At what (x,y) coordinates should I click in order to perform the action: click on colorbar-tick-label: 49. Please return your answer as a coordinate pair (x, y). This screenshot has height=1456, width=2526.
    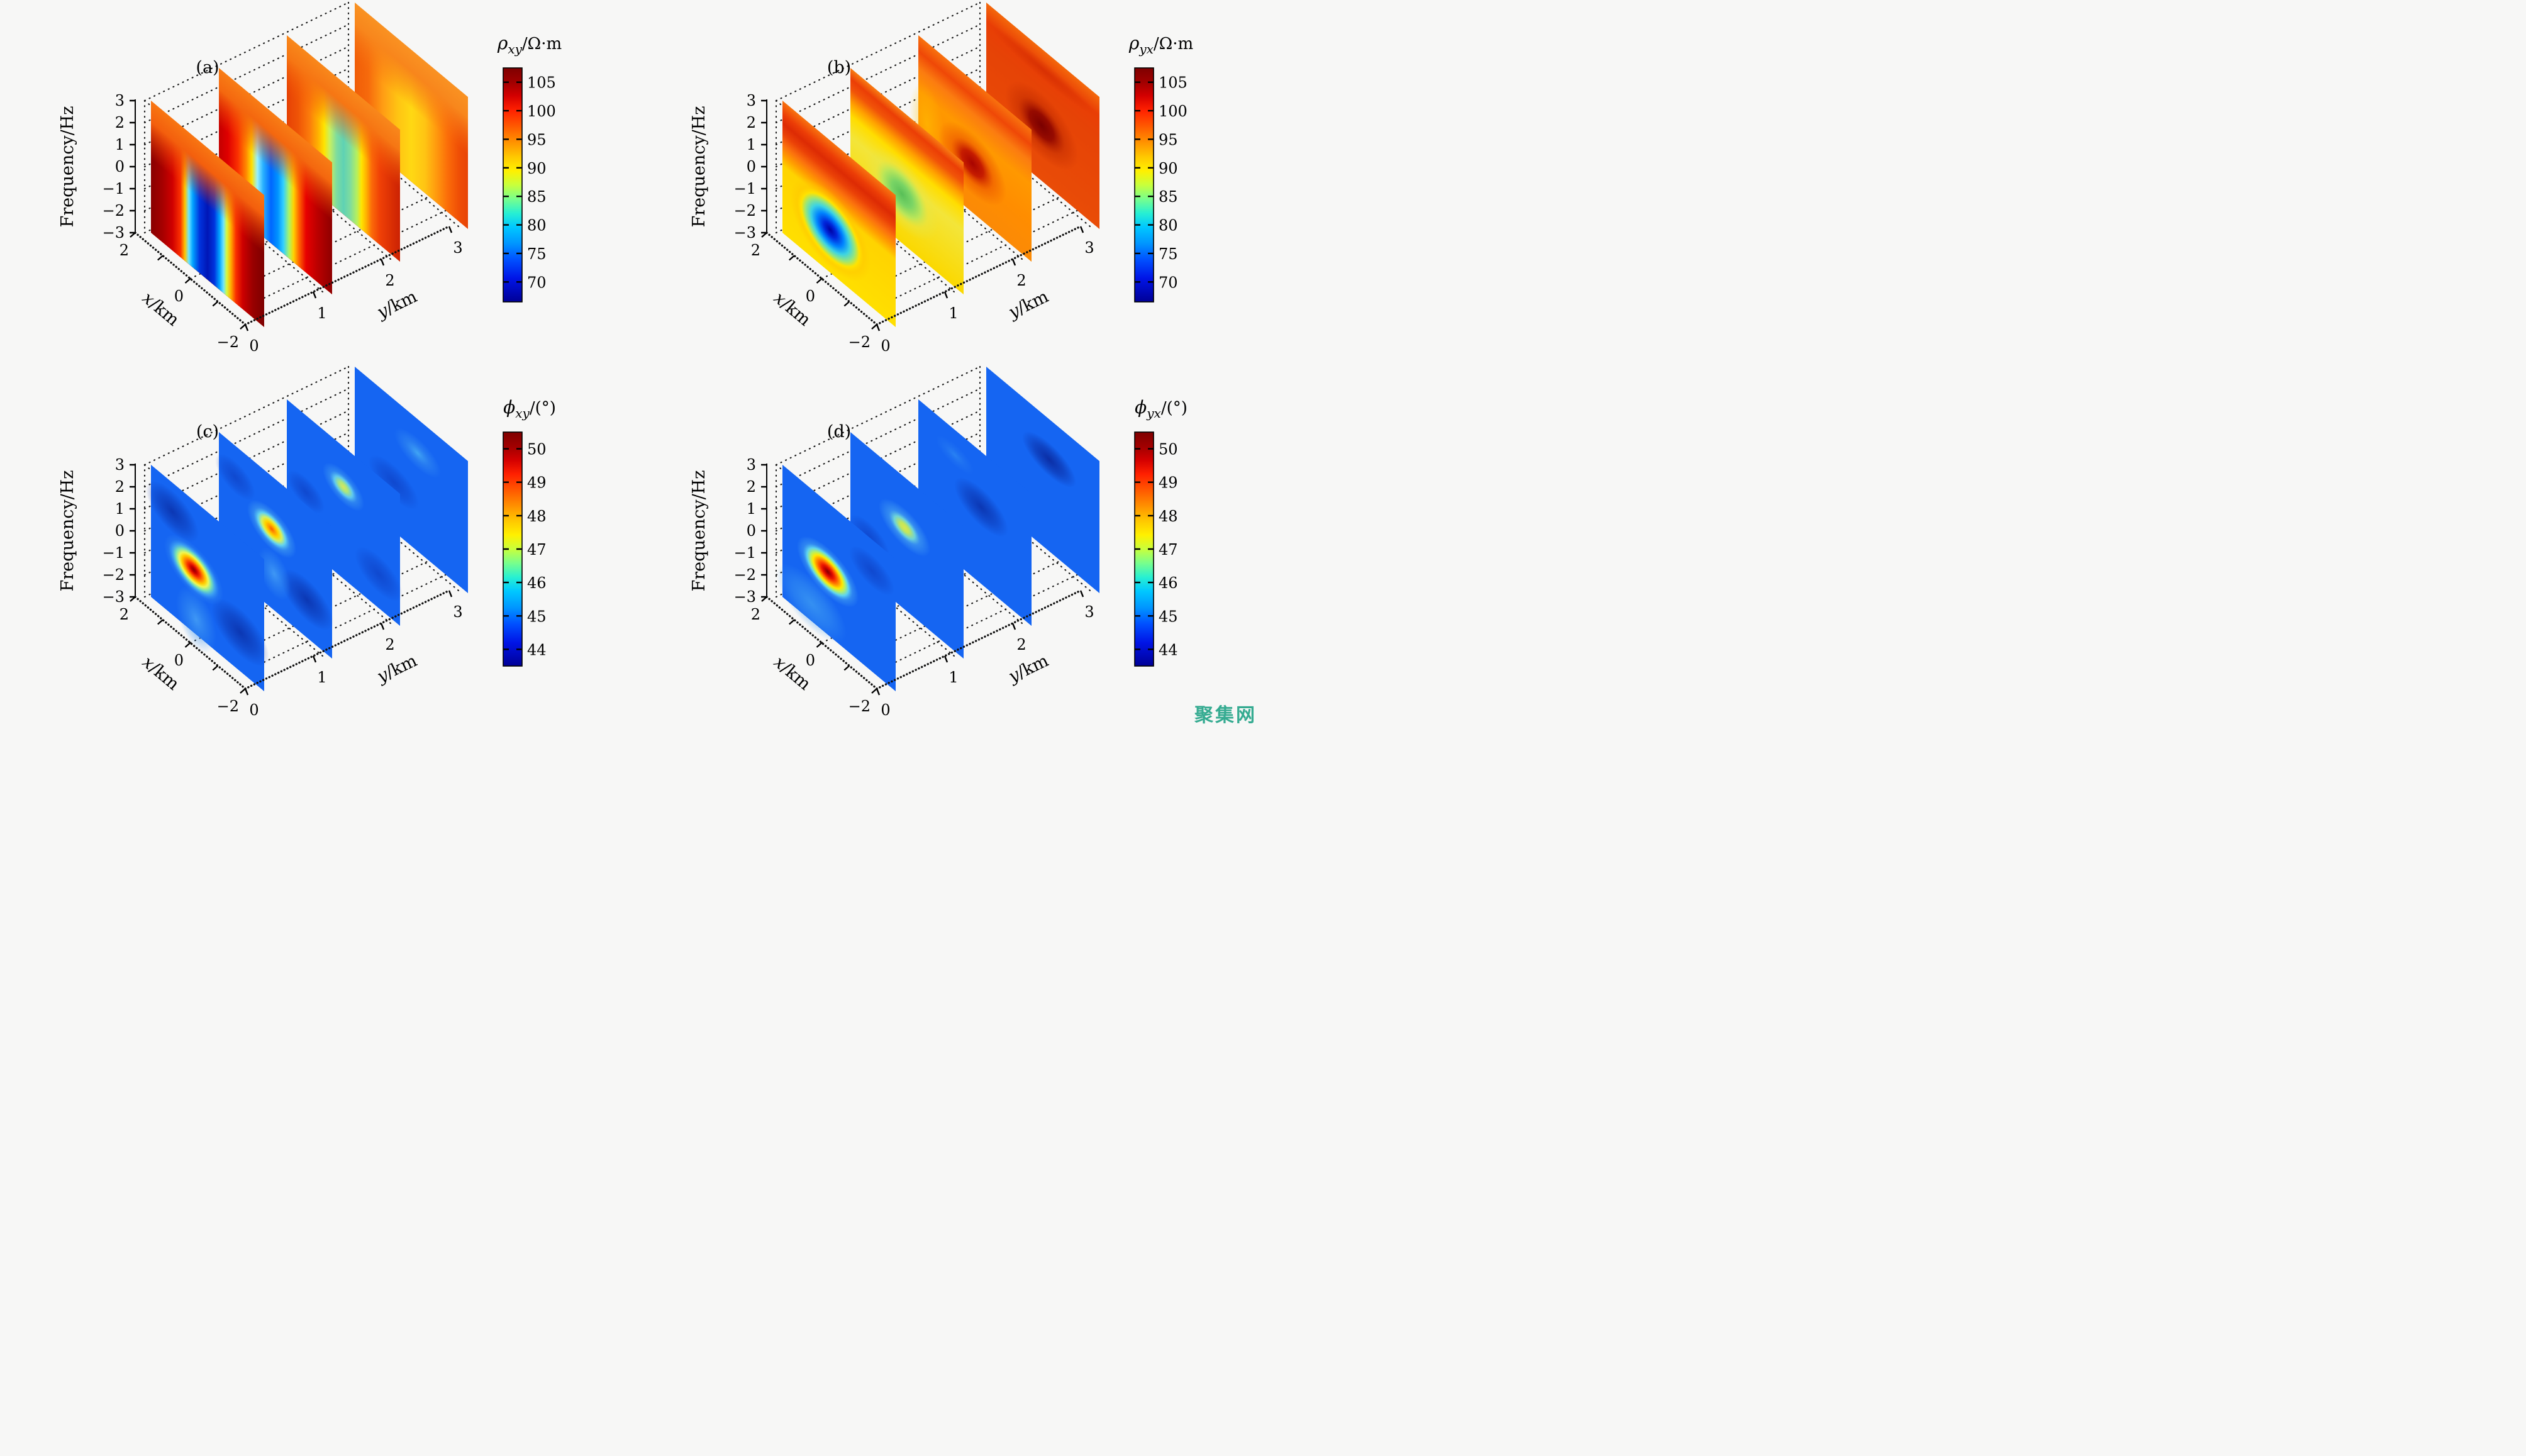
    Looking at the image, I should click on (1168, 483).